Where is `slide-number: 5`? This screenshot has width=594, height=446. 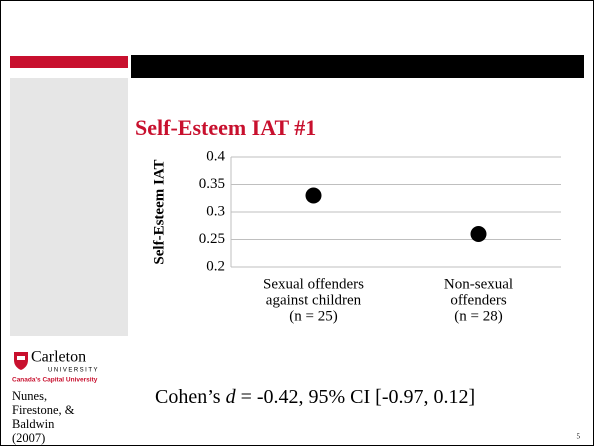
slide-number: 5 is located at coordinates (579, 437).